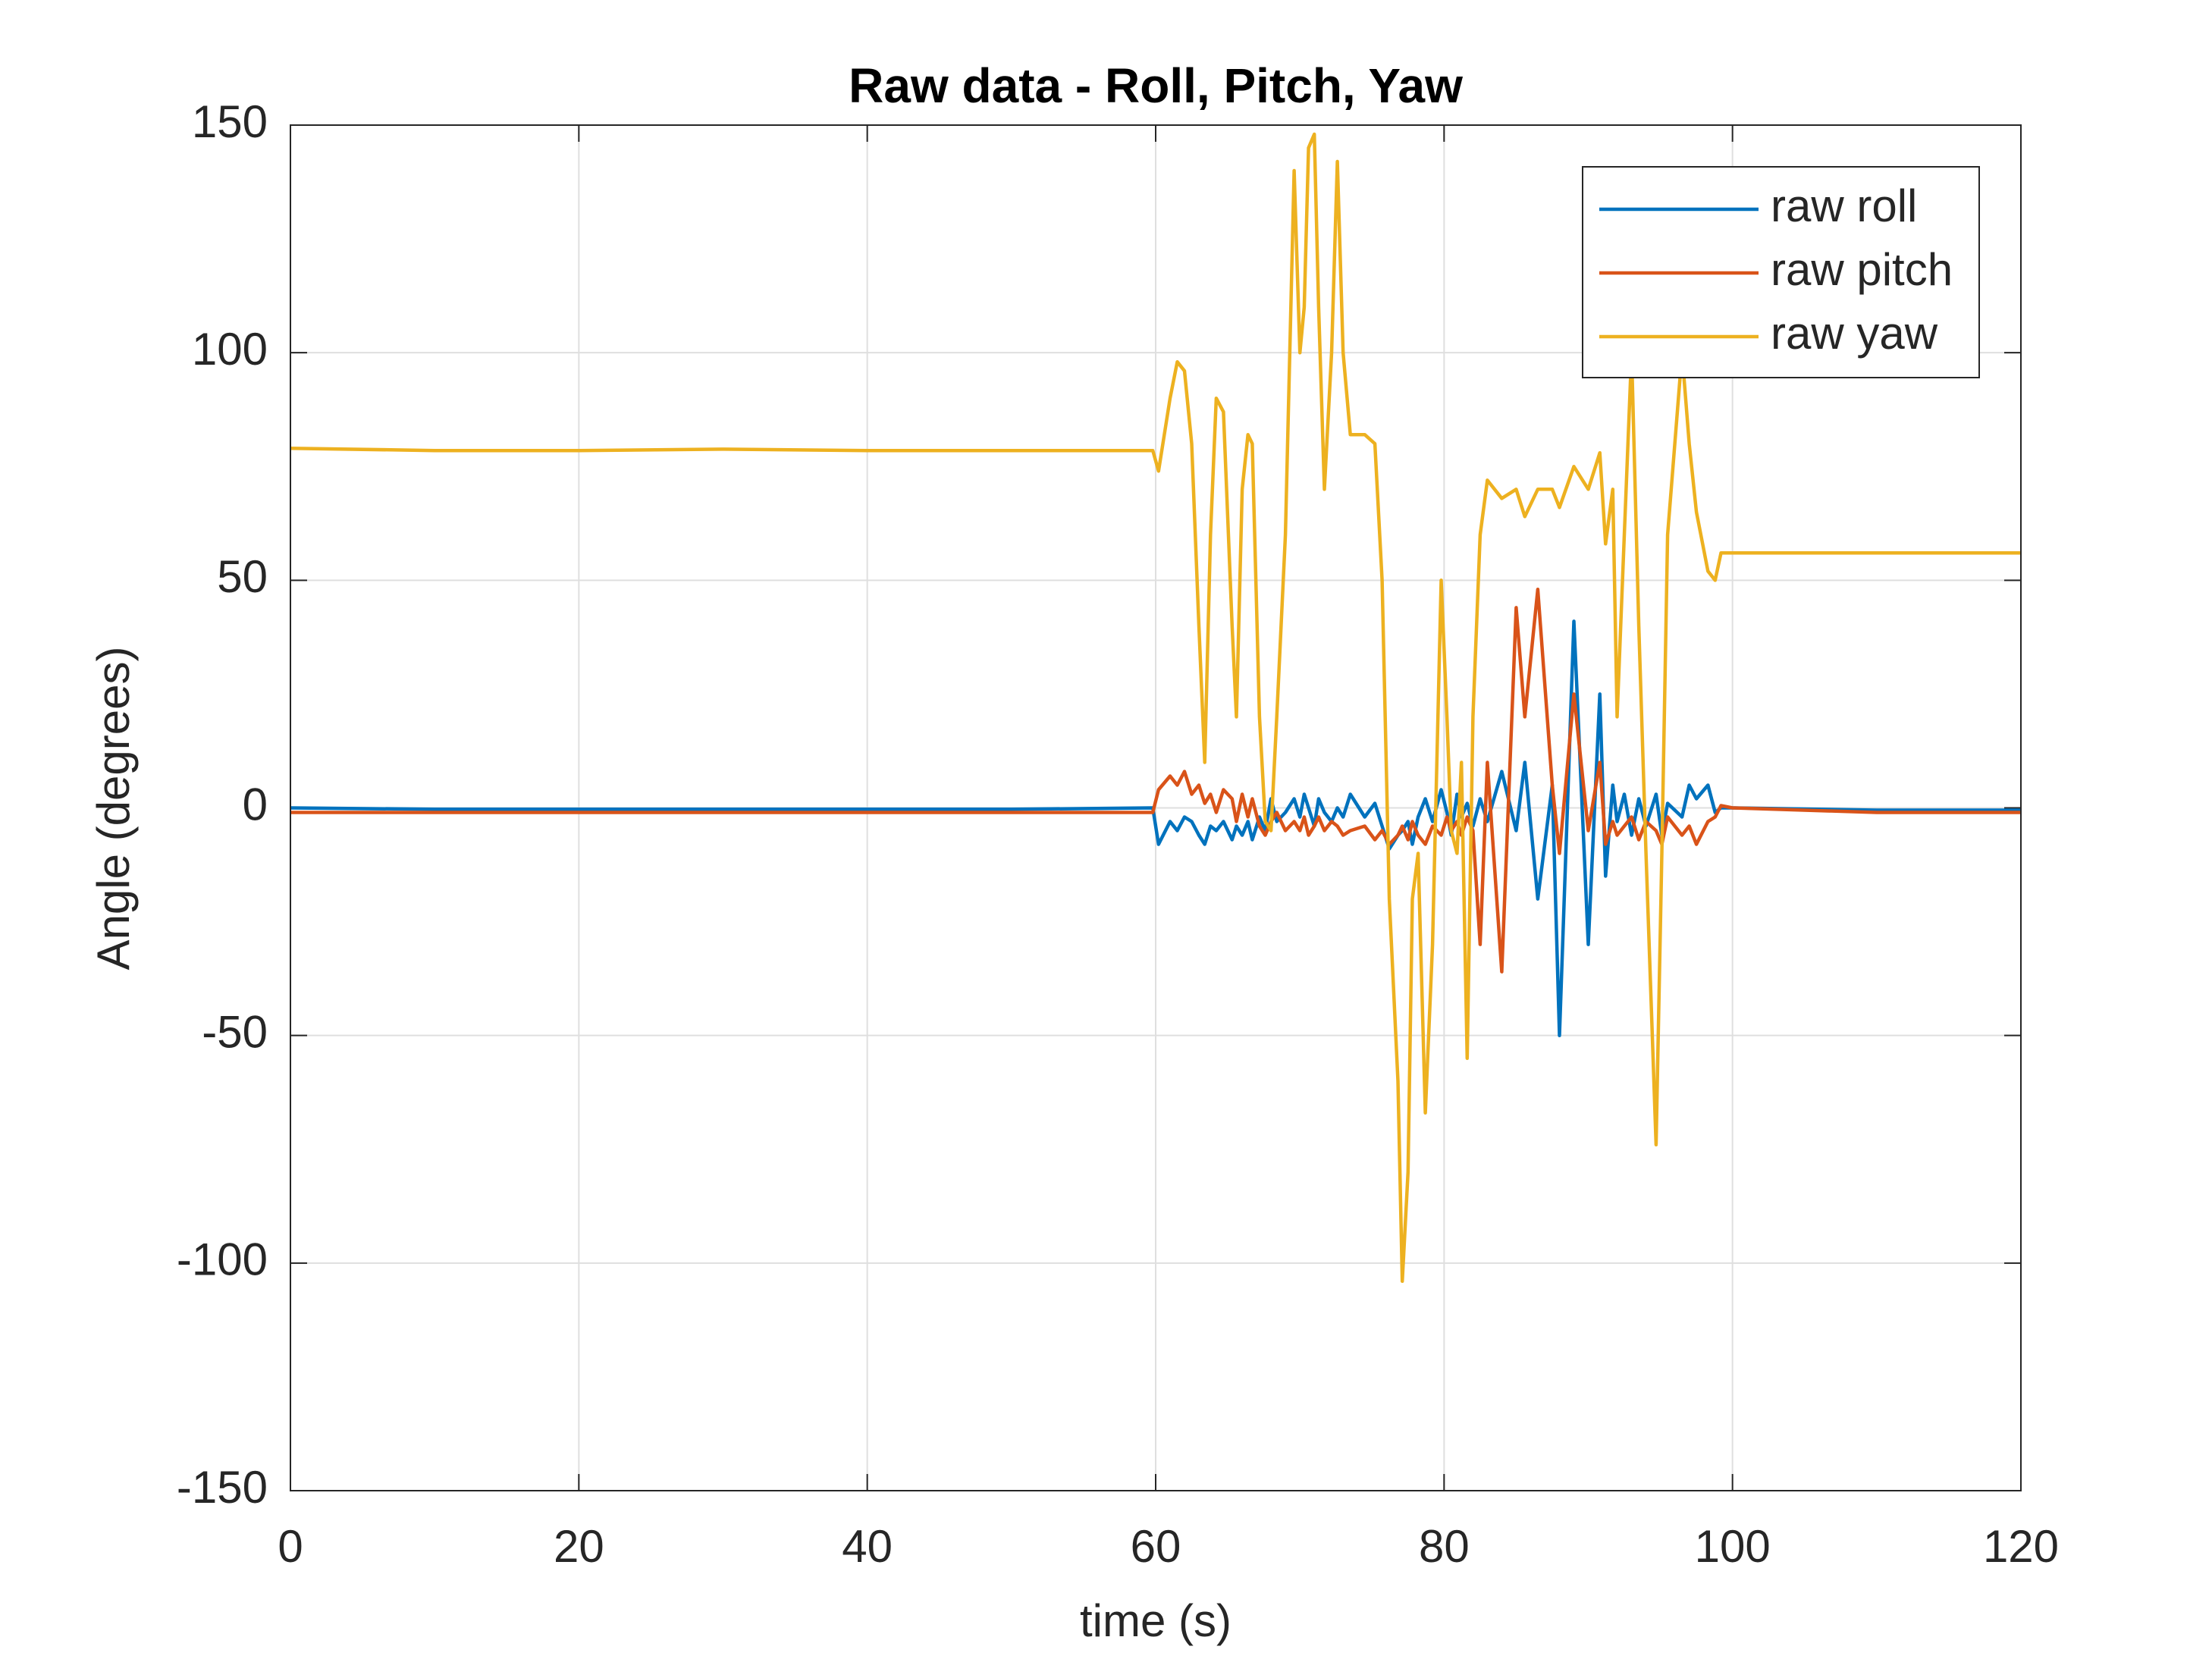 The height and width of the screenshot is (1659, 2212). I want to click on x-tick-label: 40, so click(867, 1546).